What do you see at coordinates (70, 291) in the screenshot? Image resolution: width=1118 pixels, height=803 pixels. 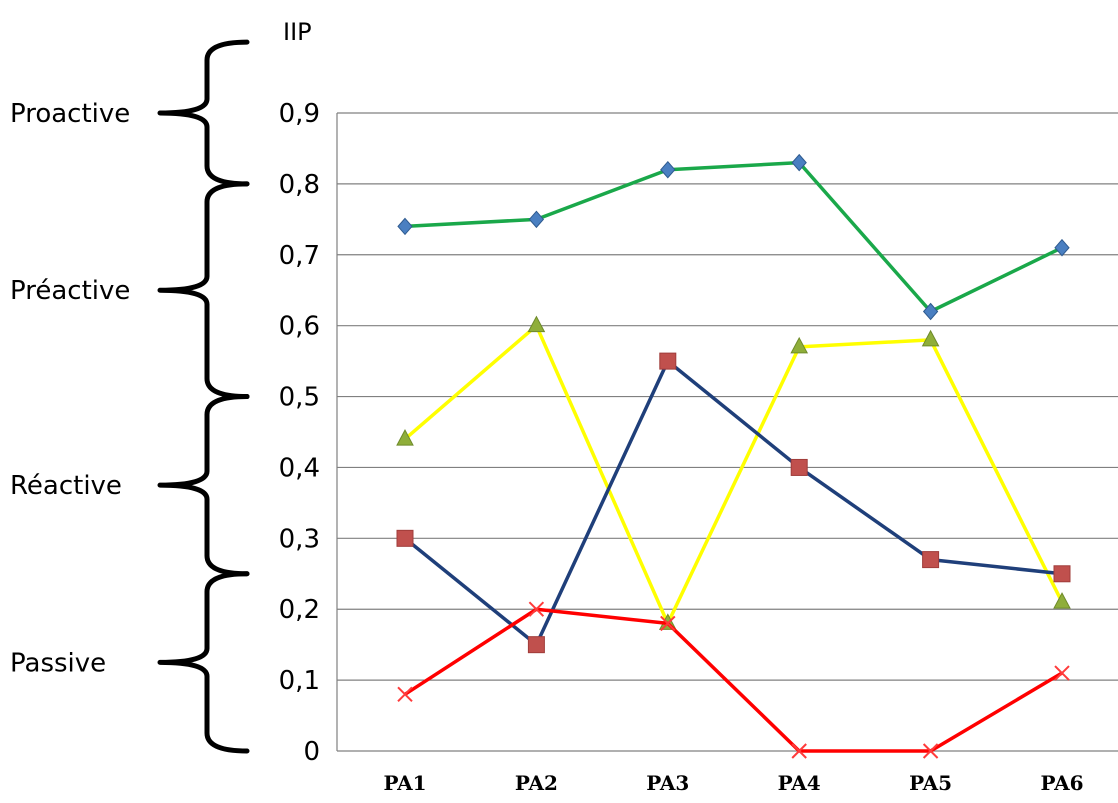 I see `band-label: Préactive` at bounding box center [70, 291].